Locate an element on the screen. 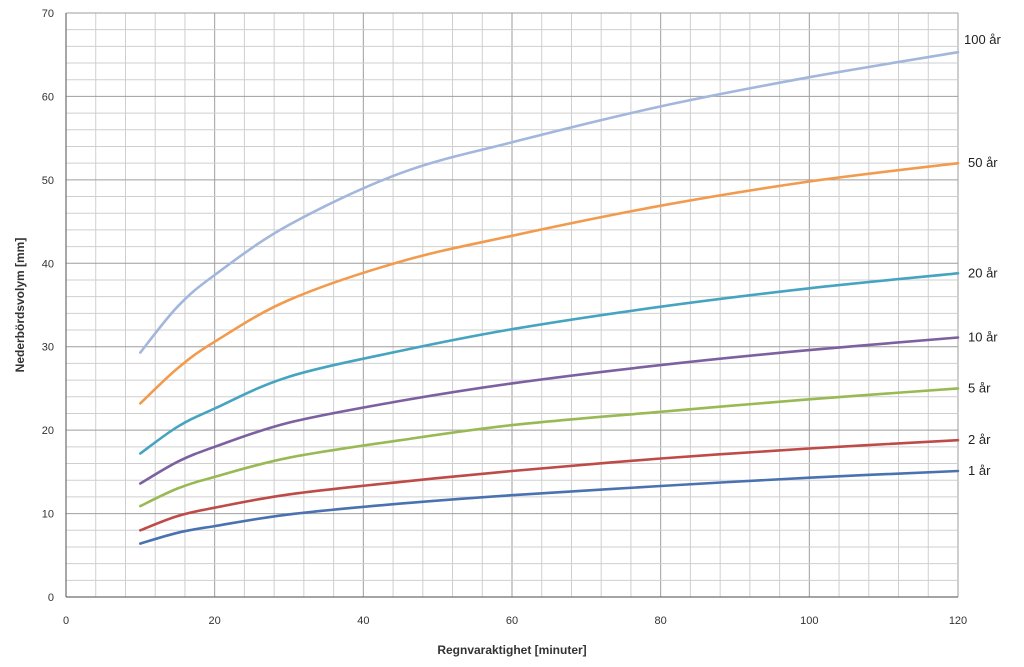 The height and width of the screenshot is (667, 1024). series-label-2-ar: 2 år is located at coordinates (979, 439).